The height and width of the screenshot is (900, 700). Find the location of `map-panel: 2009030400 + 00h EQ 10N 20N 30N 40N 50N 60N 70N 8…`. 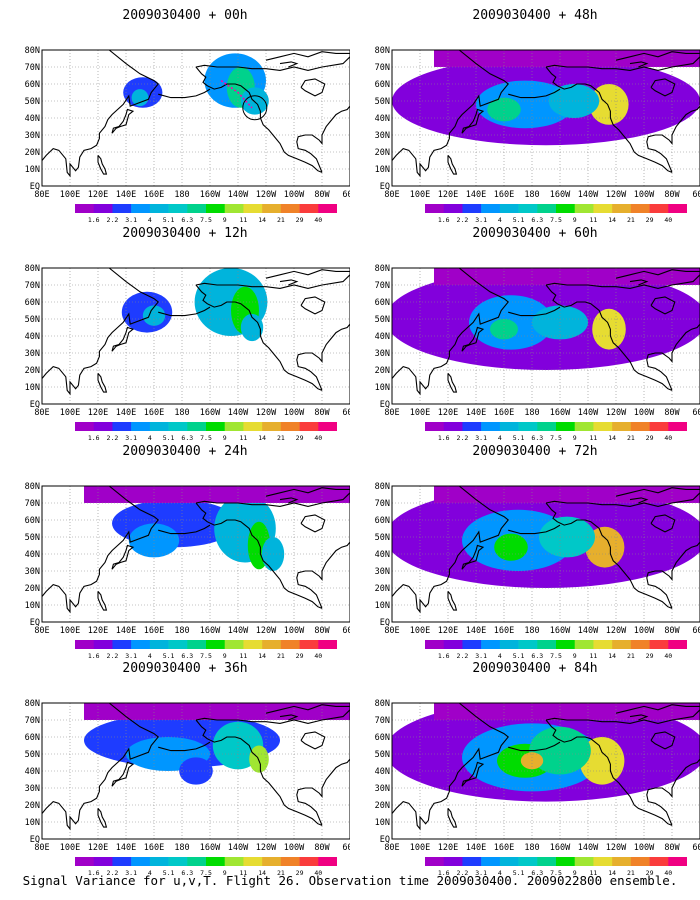

map-panel: 2009030400 + 00h EQ 10N 20N 30N 40N 50N 60N 70N 8… is located at coordinates (190, 116).